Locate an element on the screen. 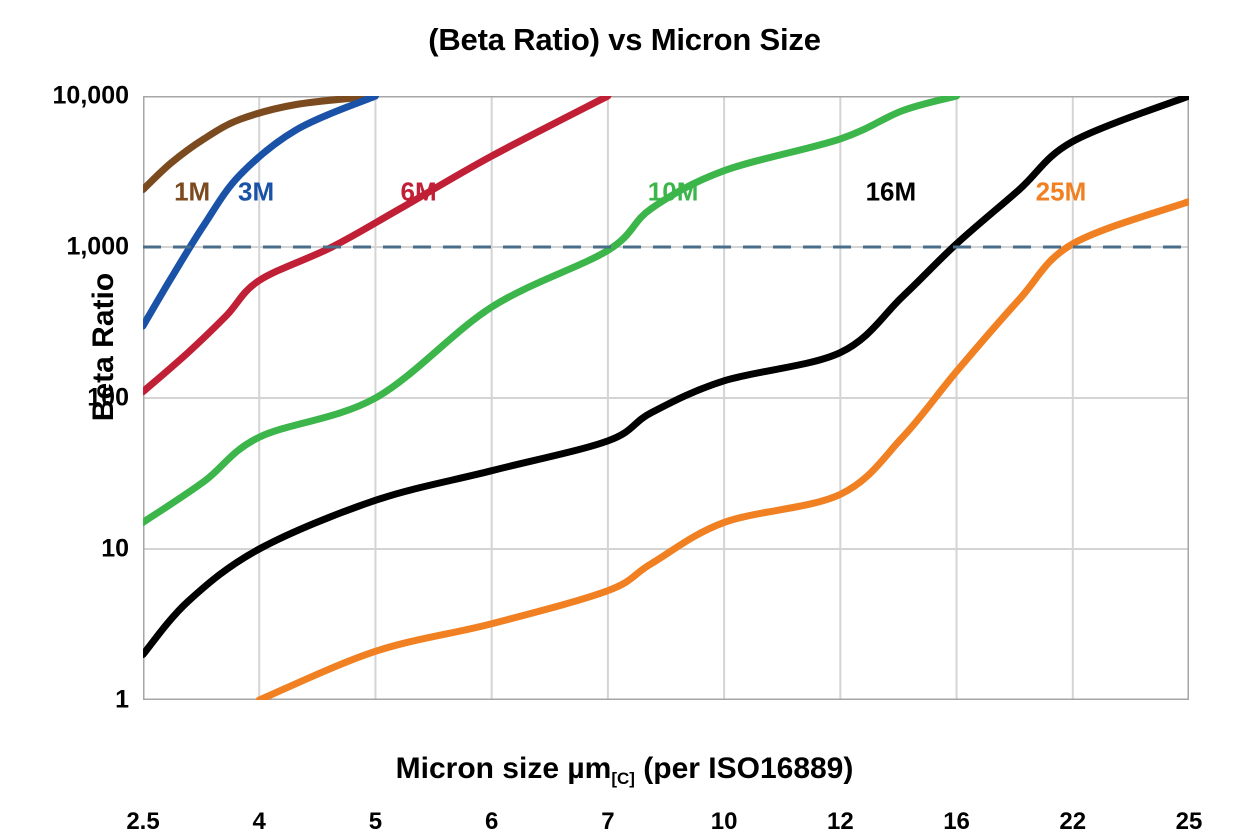  x-tick-label: 5 is located at coordinates (375, 821).